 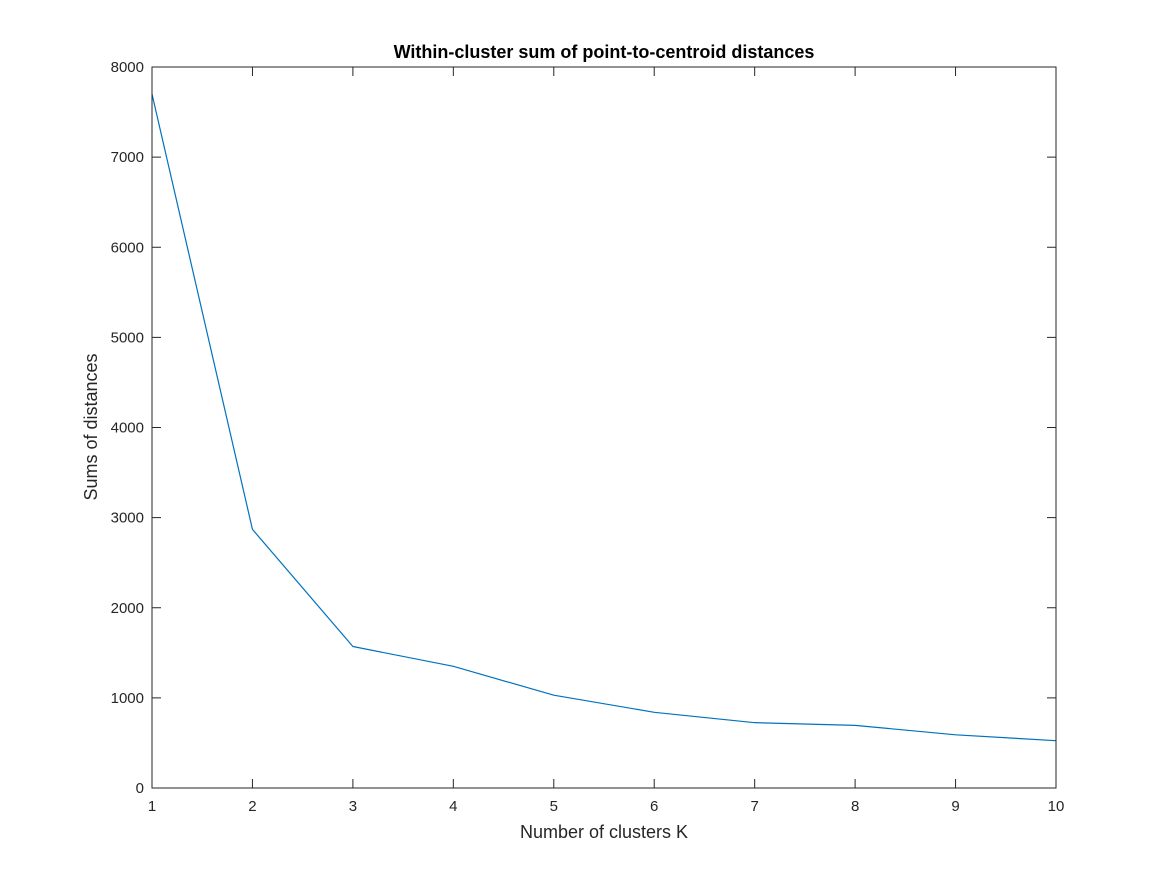 I want to click on x-tick-label: 10, so click(x=1056, y=806).